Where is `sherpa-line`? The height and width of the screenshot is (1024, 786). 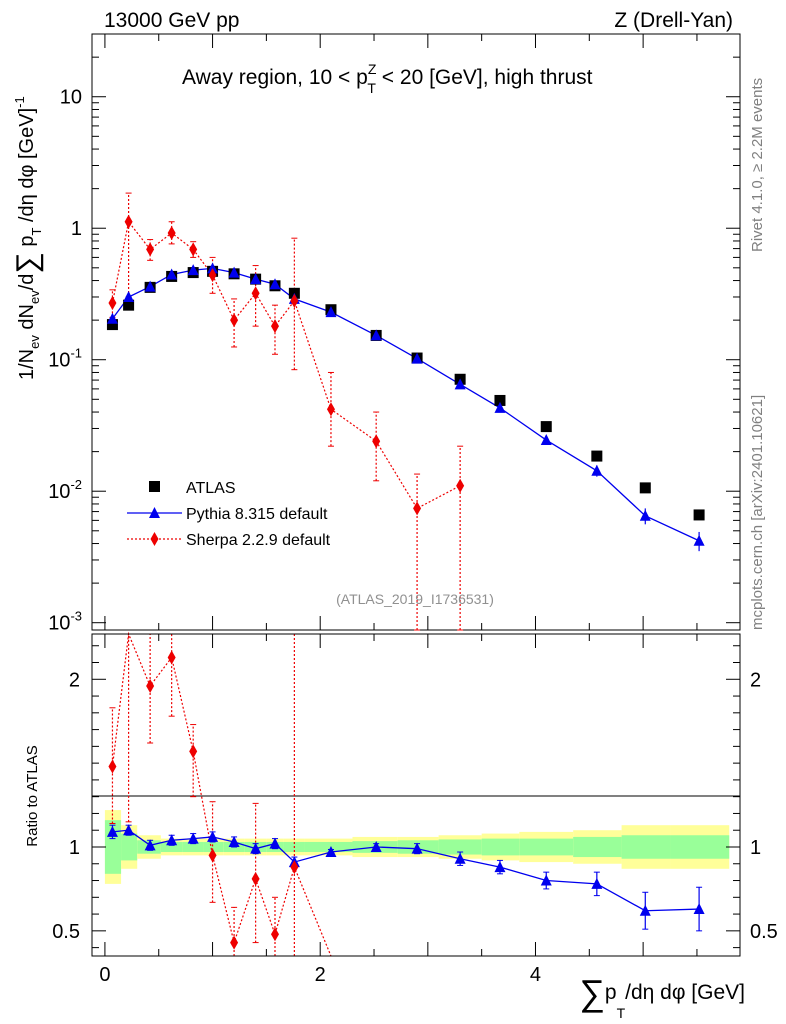 sherpa-line is located at coordinates (286, 365).